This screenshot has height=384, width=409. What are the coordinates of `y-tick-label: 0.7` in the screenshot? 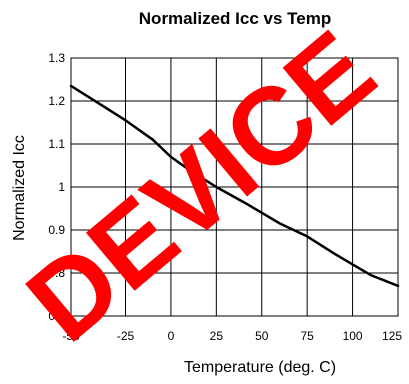 It's located at (56, 316).